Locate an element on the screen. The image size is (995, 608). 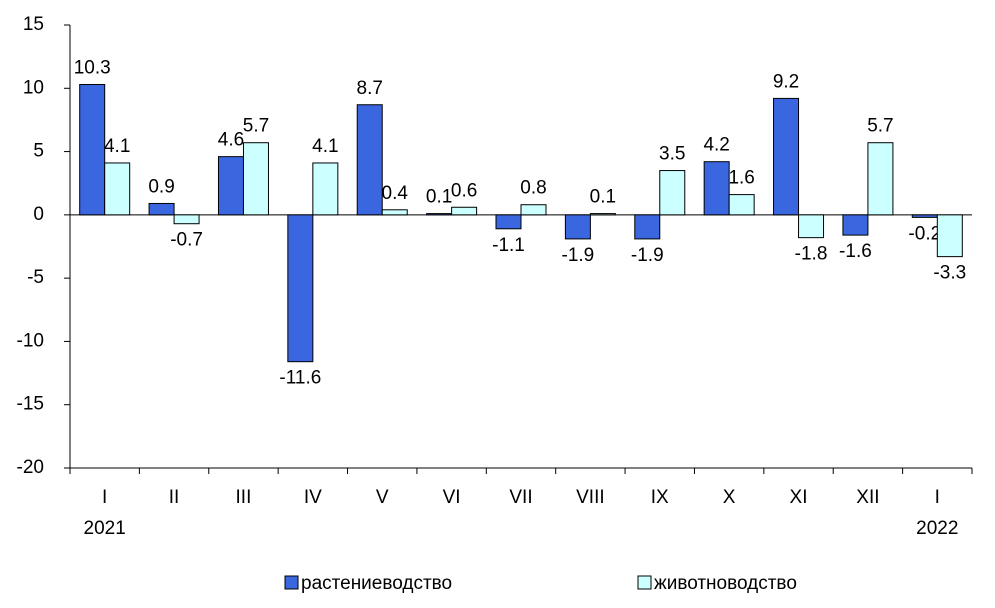
y-tick-label: 0 is located at coordinates (38, 214).